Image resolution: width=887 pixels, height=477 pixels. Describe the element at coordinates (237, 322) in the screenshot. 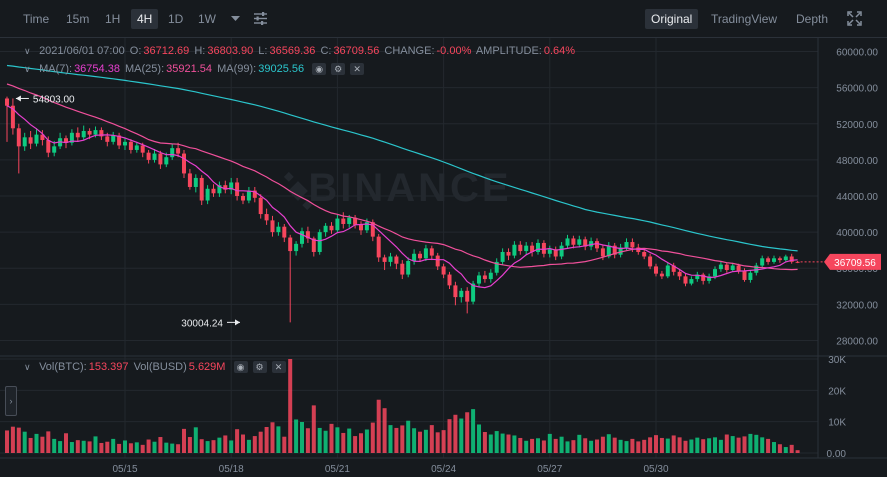

I see `low-marker-arrow` at that location.